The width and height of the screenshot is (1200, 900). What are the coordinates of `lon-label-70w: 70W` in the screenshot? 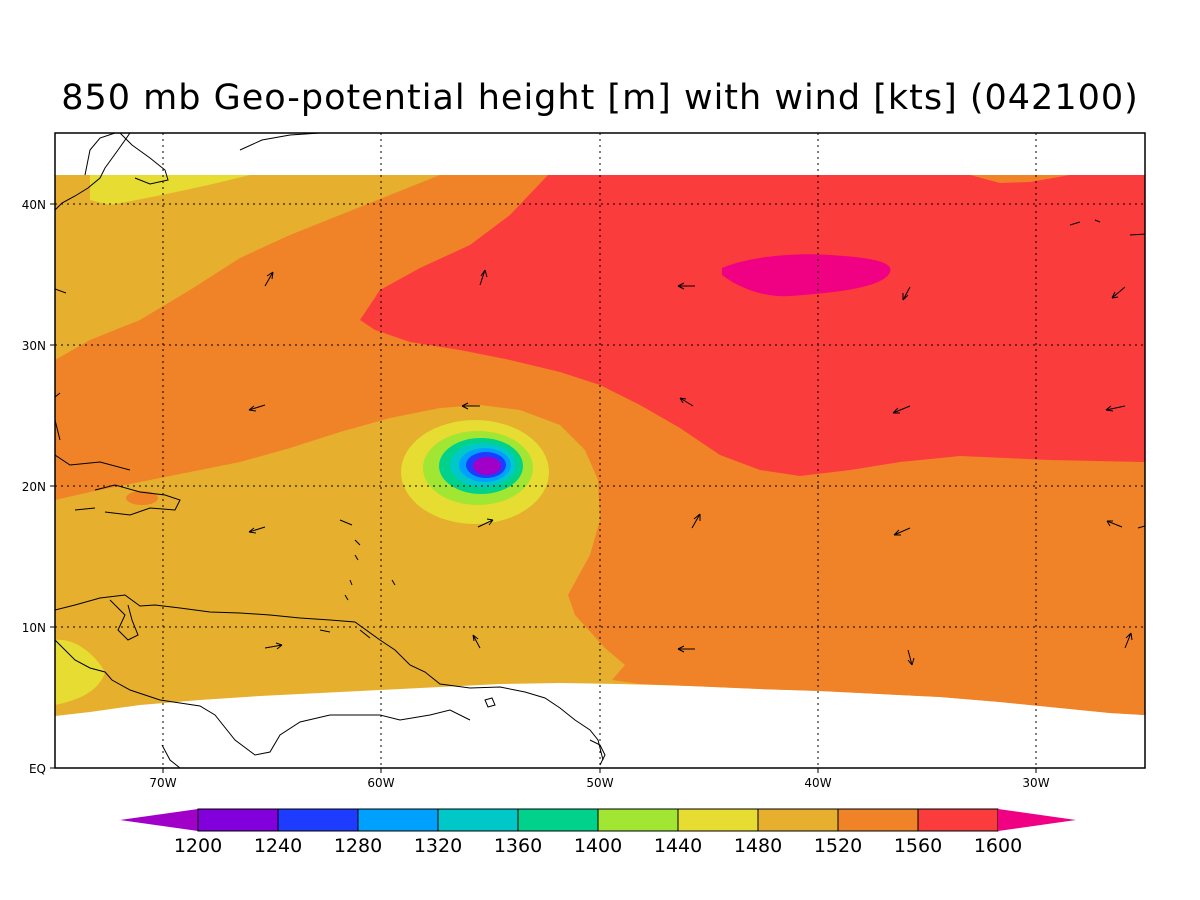 It's located at (162, 783).